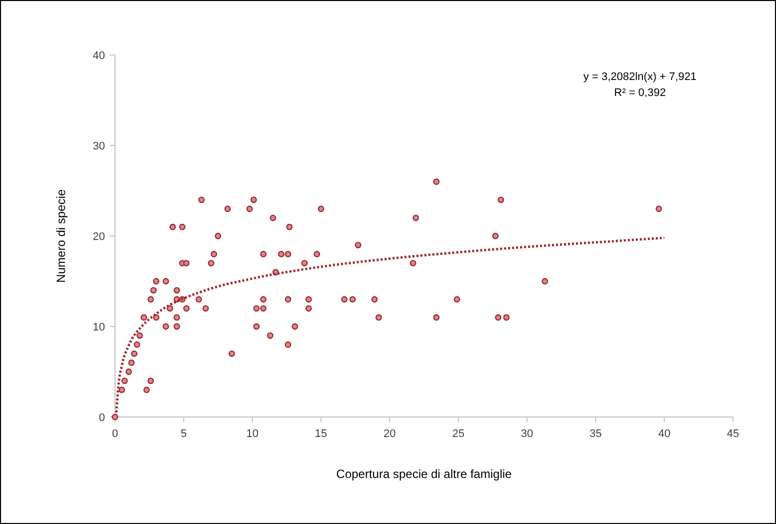  What do you see at coordinates (252, 434) in the screenshot?
I see `x-tick-label: 10` at bounding box center [252, 434].